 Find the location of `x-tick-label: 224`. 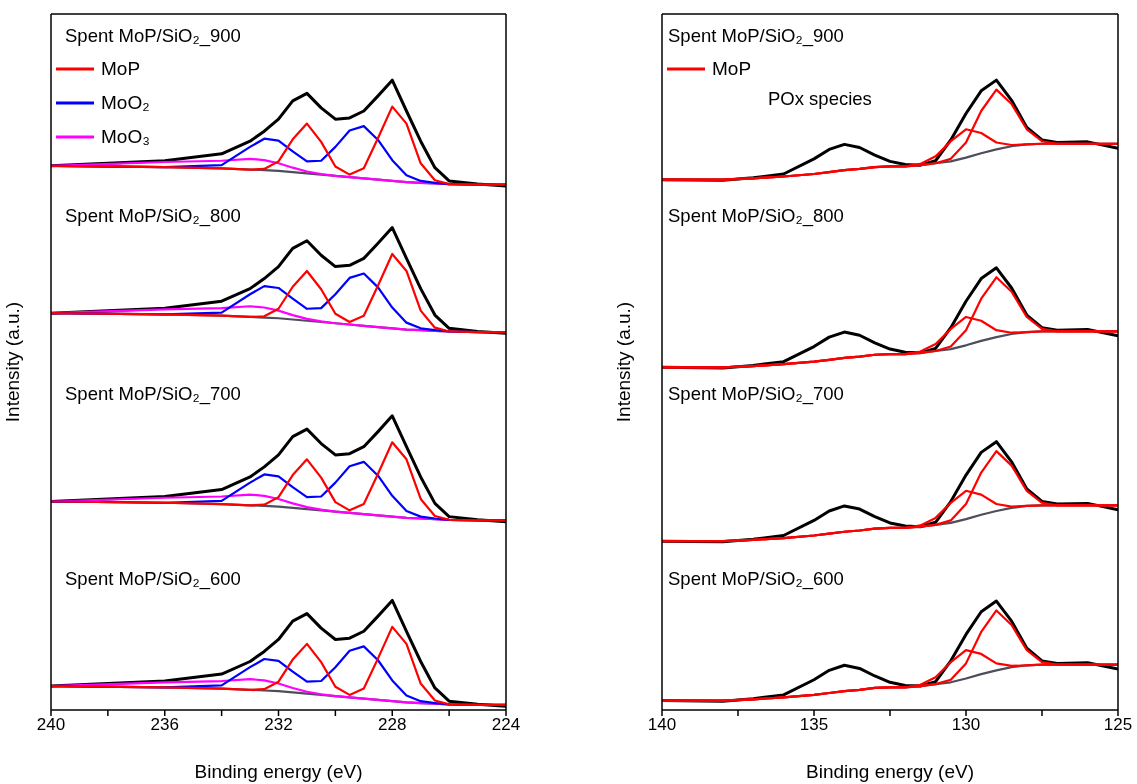

x-tick-label: 224 is located at coordinates (506, 725).